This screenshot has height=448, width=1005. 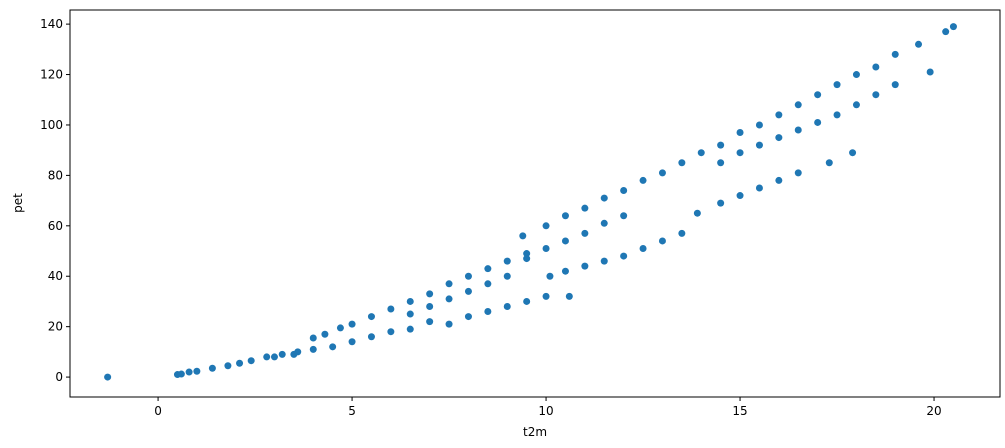 What do you see at coordinates (933, 411) in the screenshot?
I see `x-tick-label: 20` at bounding box center [933, 411].